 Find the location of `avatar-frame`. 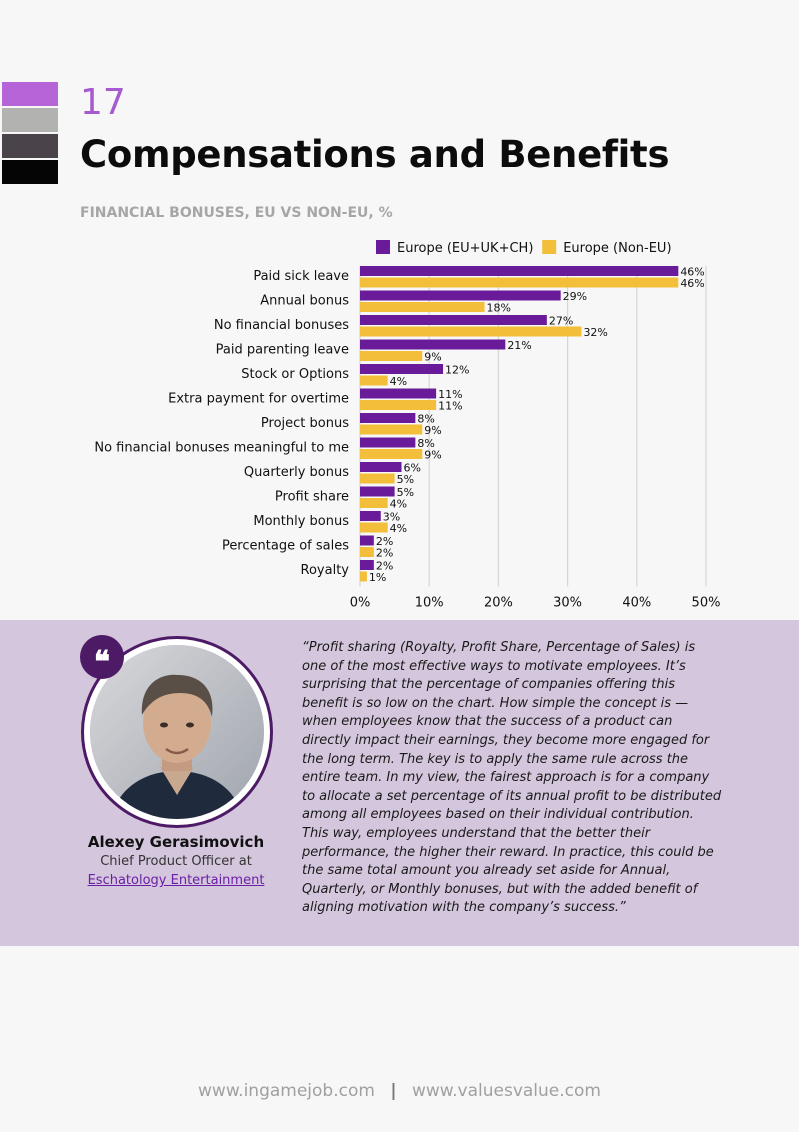

avatar-frame is located at coordinates (177, 732).